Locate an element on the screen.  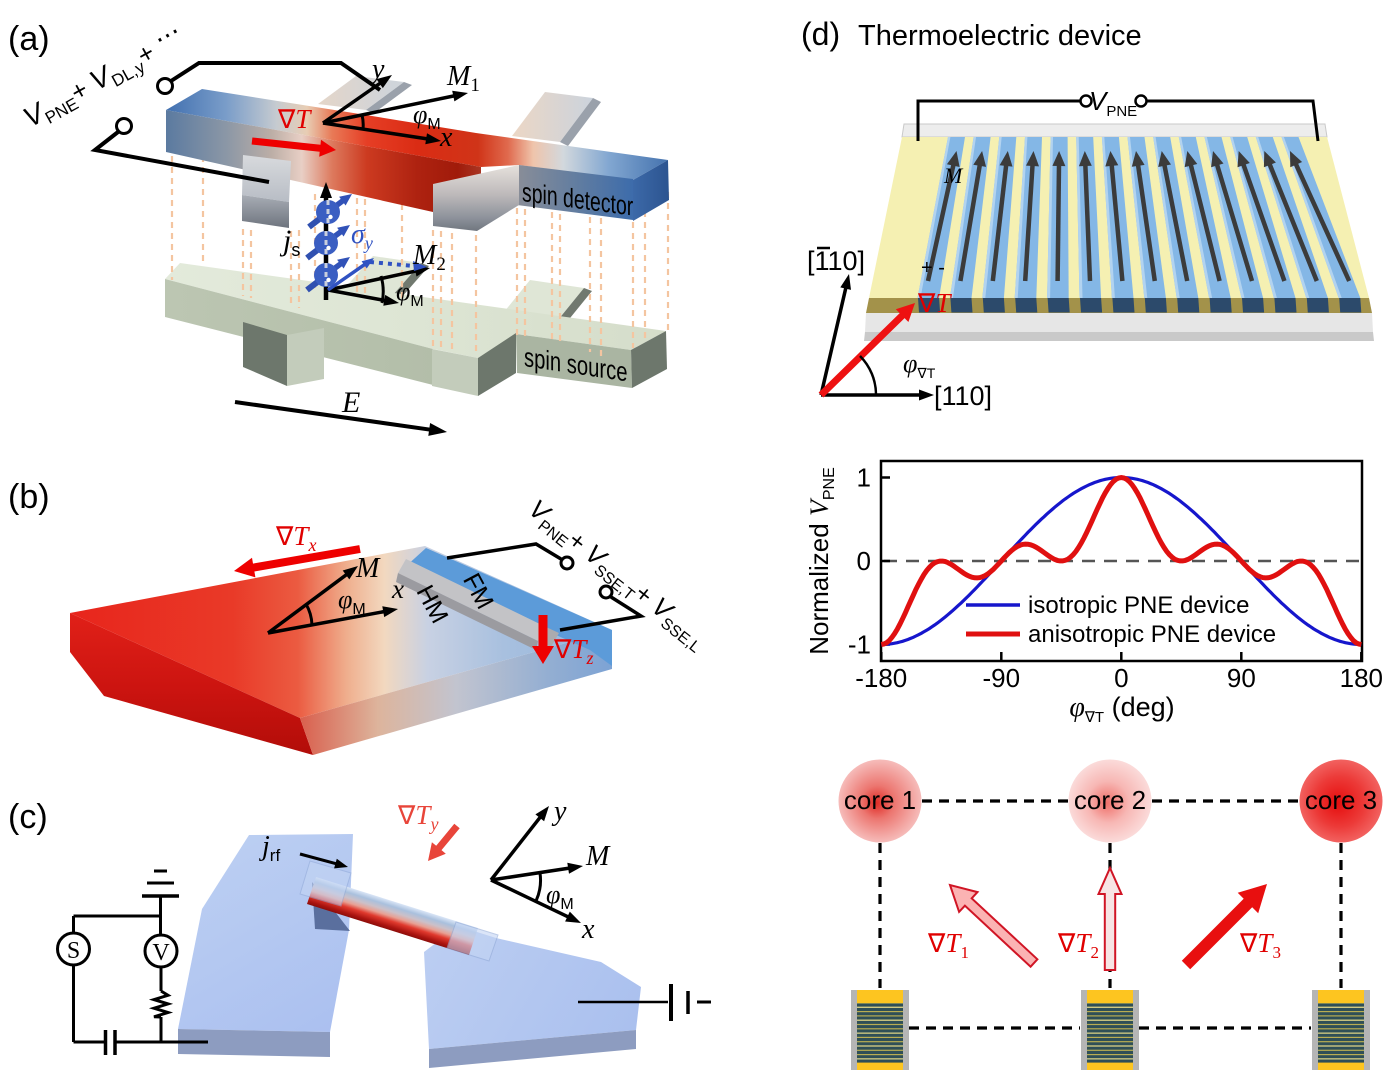
svg-text: σy is located at coordinates (362, 236).